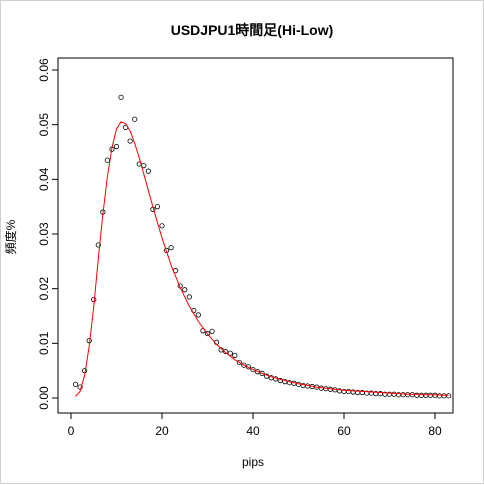 The width and height of the screenshot is (484, 485). I want to click on y-tick-label: 0.05, so click(44, 125).